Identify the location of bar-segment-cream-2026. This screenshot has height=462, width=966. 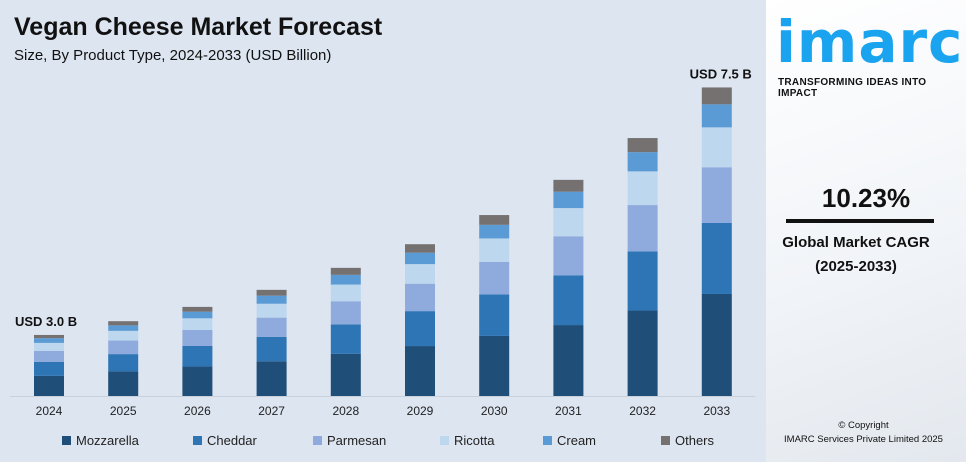
(197, 315).